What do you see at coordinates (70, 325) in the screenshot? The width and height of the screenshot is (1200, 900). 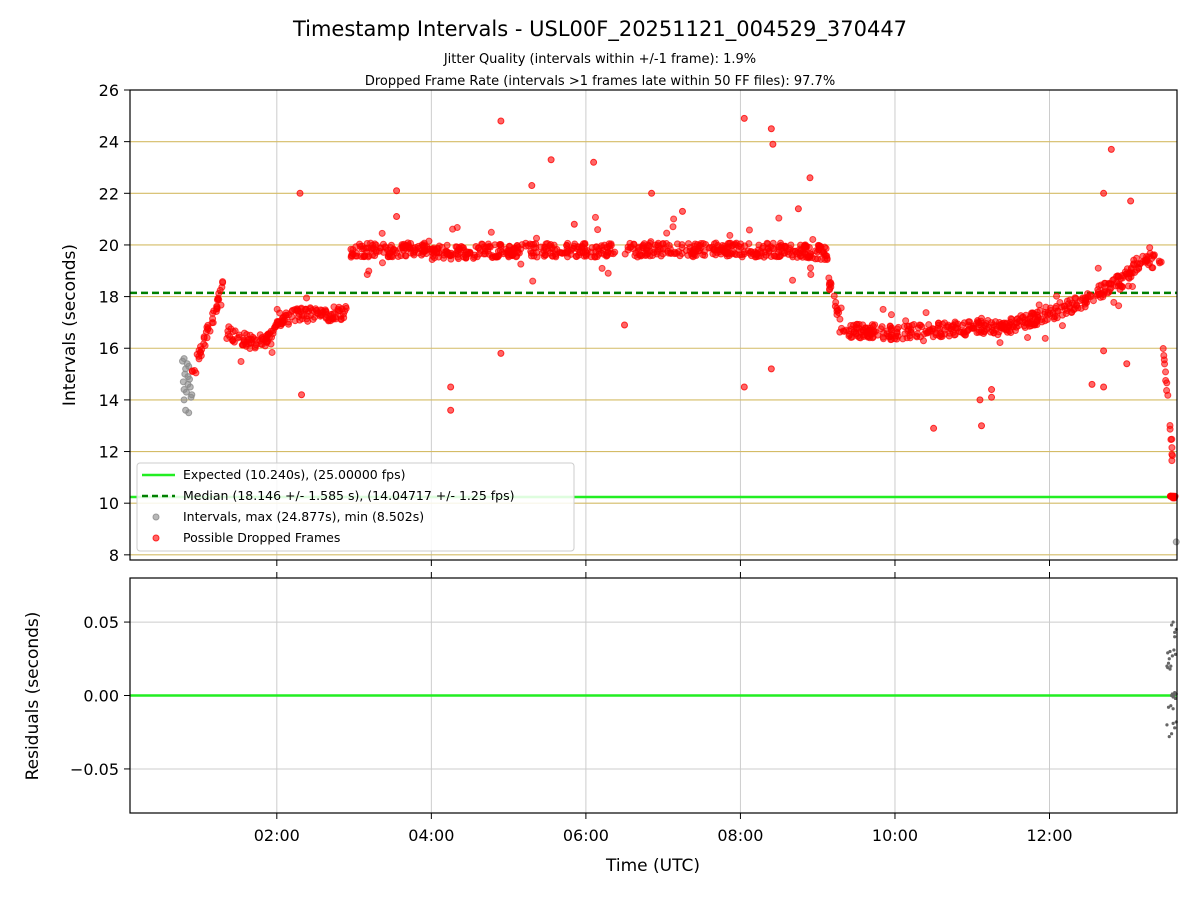 I see `intervals-ylabel: Intervals (seconds)` at bounding box center [70, 325].